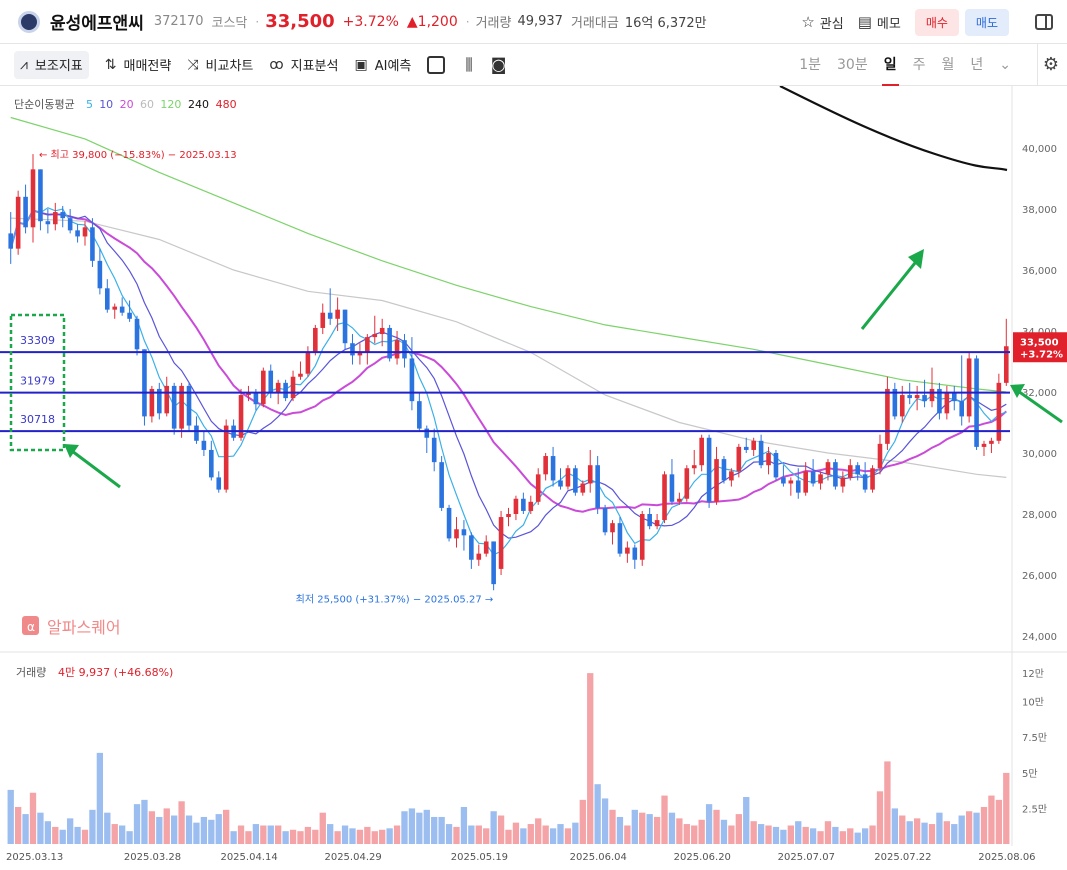 The width and height of the screenshot is (1067, 870). I want to click on candle-type-icon: ⫼, so click(469, 64).